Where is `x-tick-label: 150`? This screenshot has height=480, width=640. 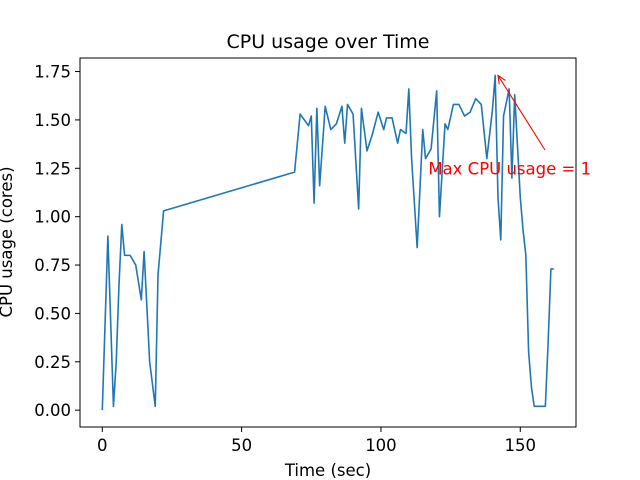 x-tick-label: 150 is located at coordinates (521, 445).